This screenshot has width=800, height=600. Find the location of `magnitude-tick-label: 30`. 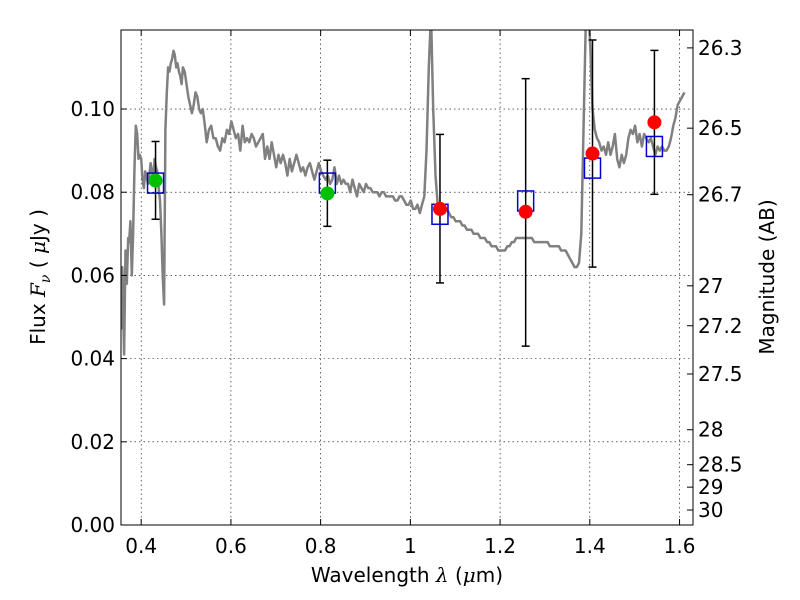

magnitude-tick-label: 30 is located at coordinates (710, 510).